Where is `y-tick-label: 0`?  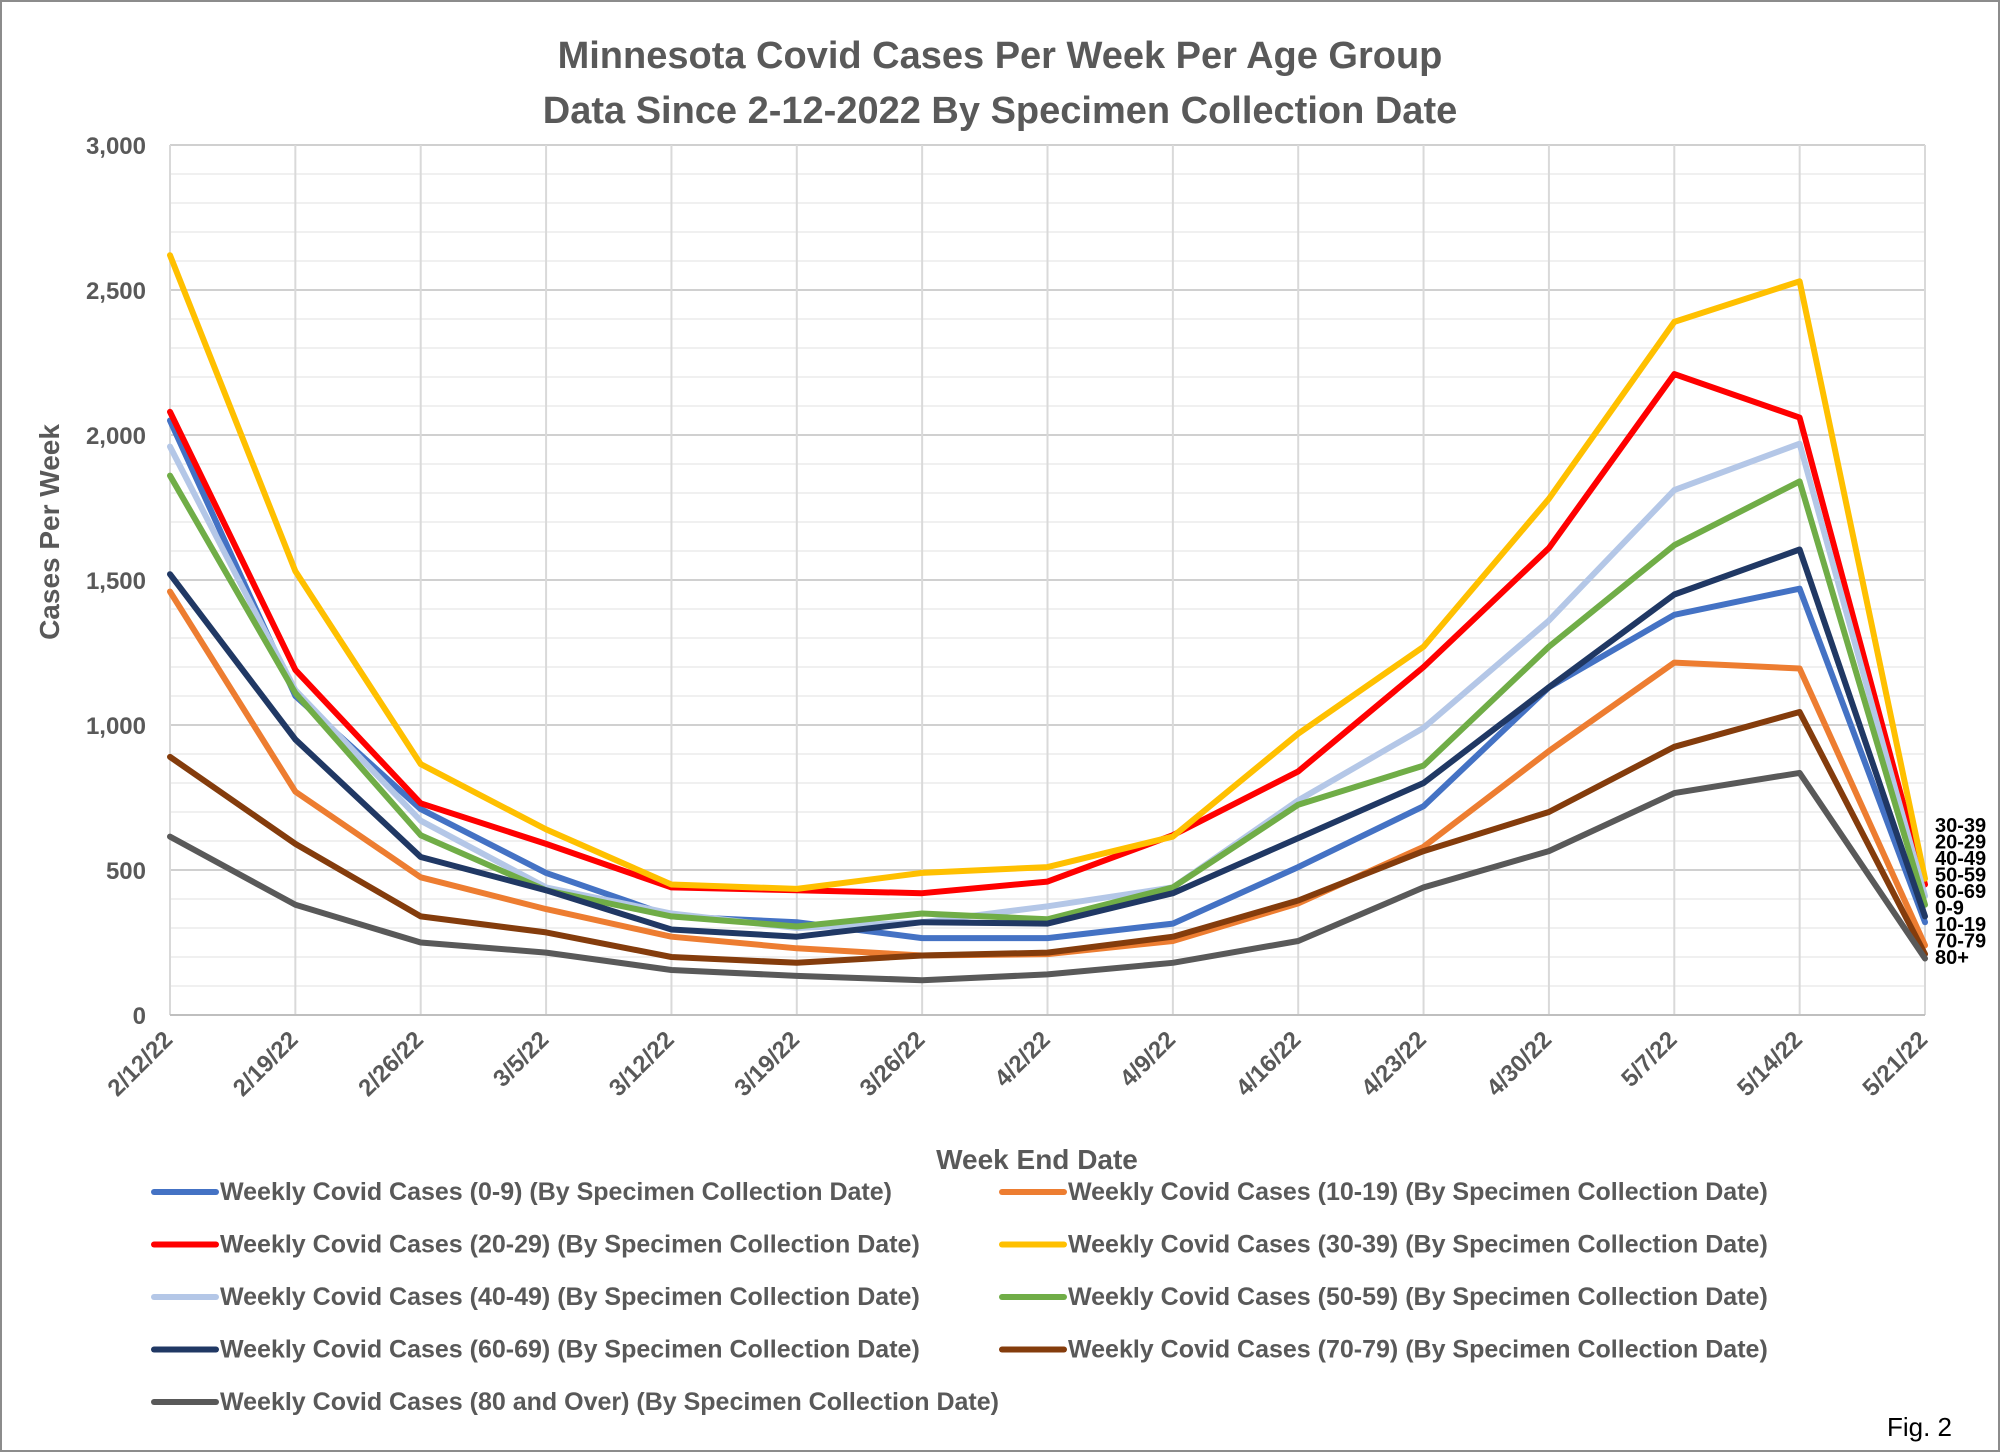
y-tick-label: 0 is located at coordinates (139, 1016).